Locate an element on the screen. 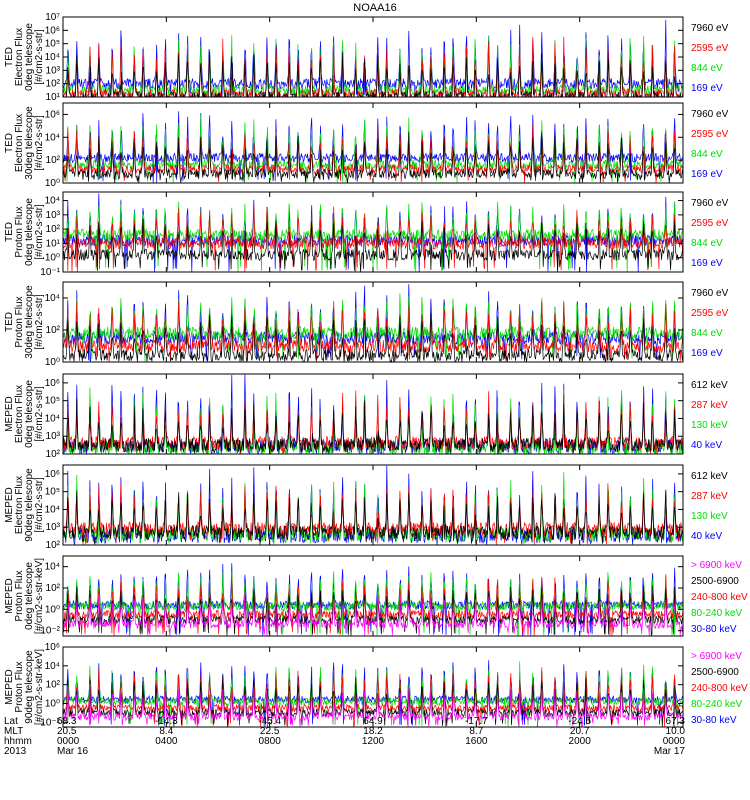 The width and height of the screenshot is (750, 800). x-tick-label-lat: 64.9 is located at coordinates (373, 721).